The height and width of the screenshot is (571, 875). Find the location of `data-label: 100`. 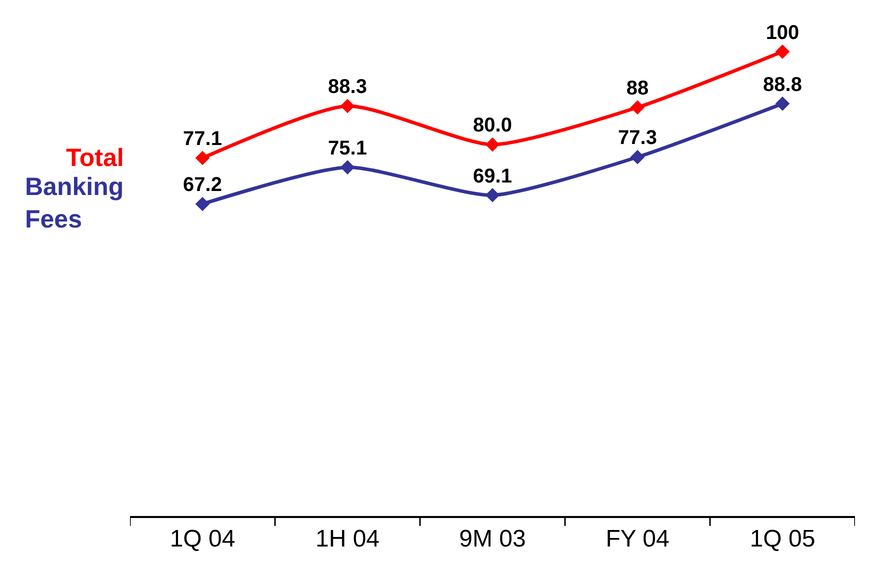

data-label: 100 is located at coordinates (783, 33).